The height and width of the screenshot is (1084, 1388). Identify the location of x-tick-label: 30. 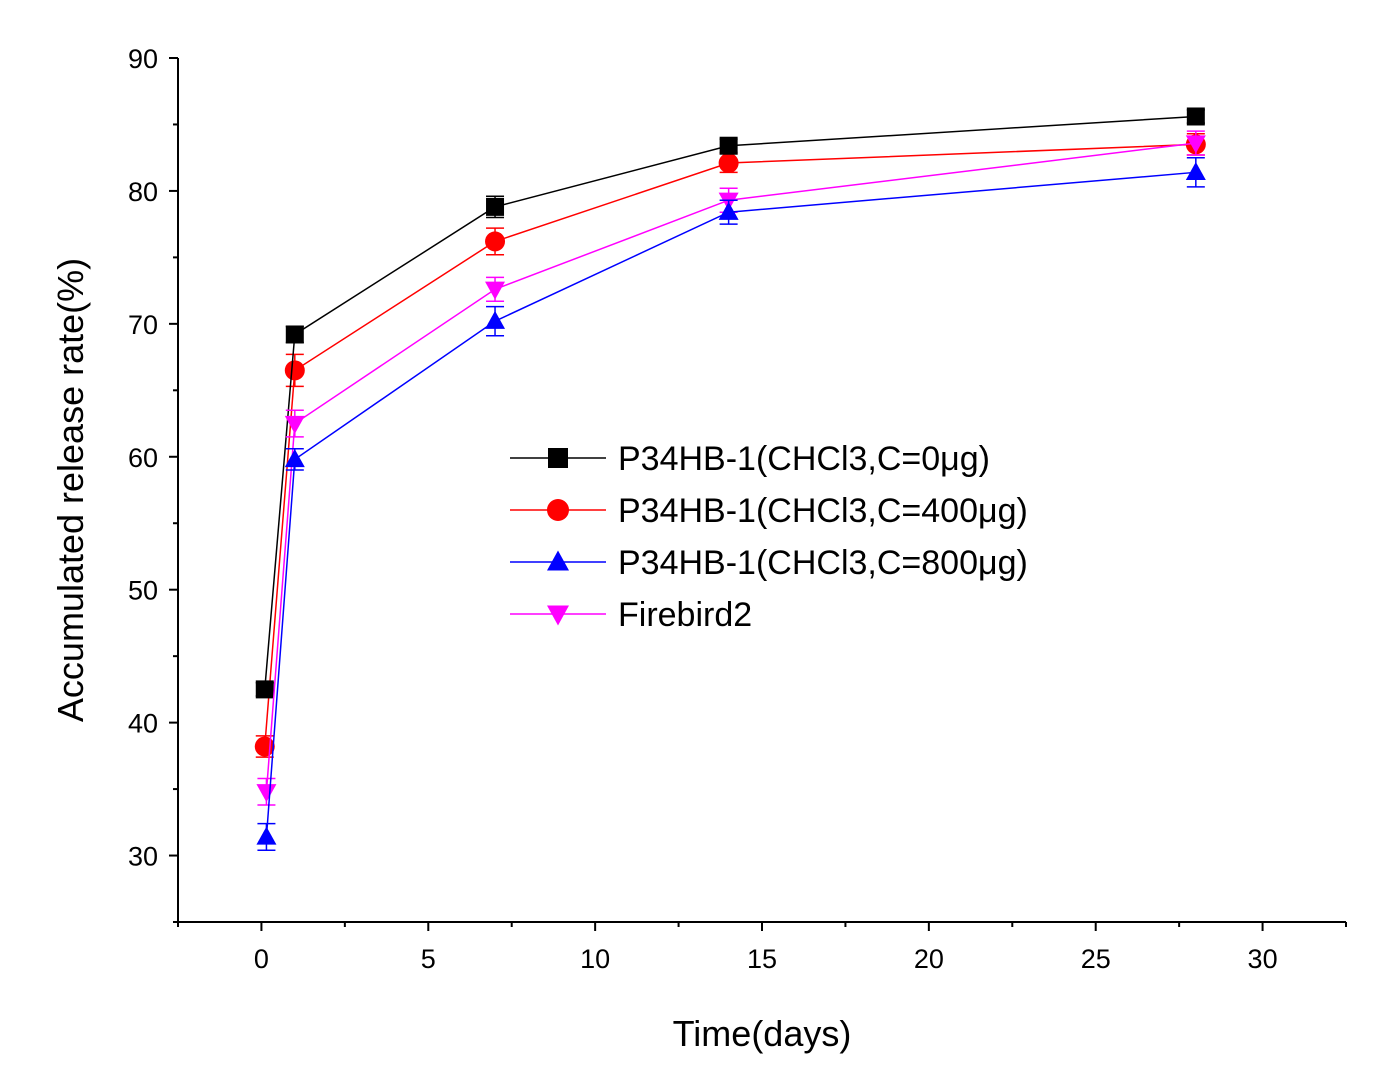
(1263, 959).